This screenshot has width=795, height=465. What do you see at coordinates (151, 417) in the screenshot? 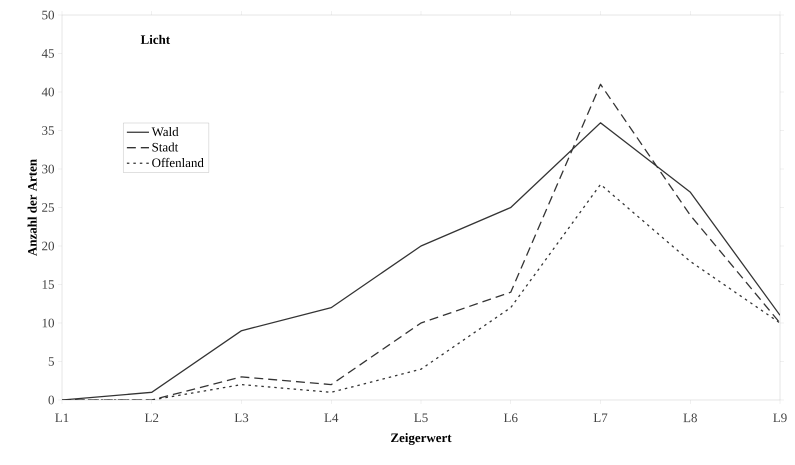
I see `x-tick-label: L2` at bounding box center [151, 417].